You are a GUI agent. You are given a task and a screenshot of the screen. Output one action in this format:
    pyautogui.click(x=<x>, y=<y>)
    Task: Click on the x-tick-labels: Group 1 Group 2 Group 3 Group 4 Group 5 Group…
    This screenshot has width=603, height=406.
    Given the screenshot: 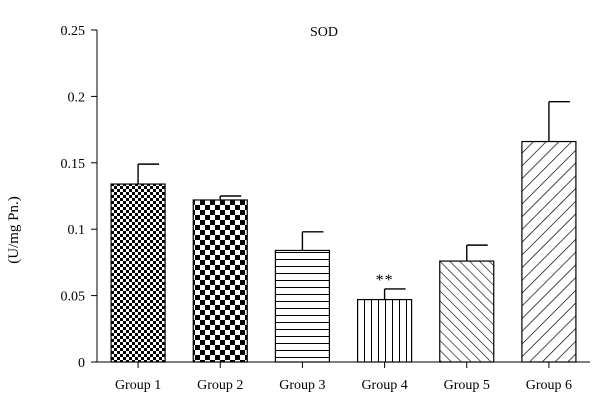 What is the action you would take?
    pyautogui.click(x=343, y=385)
    